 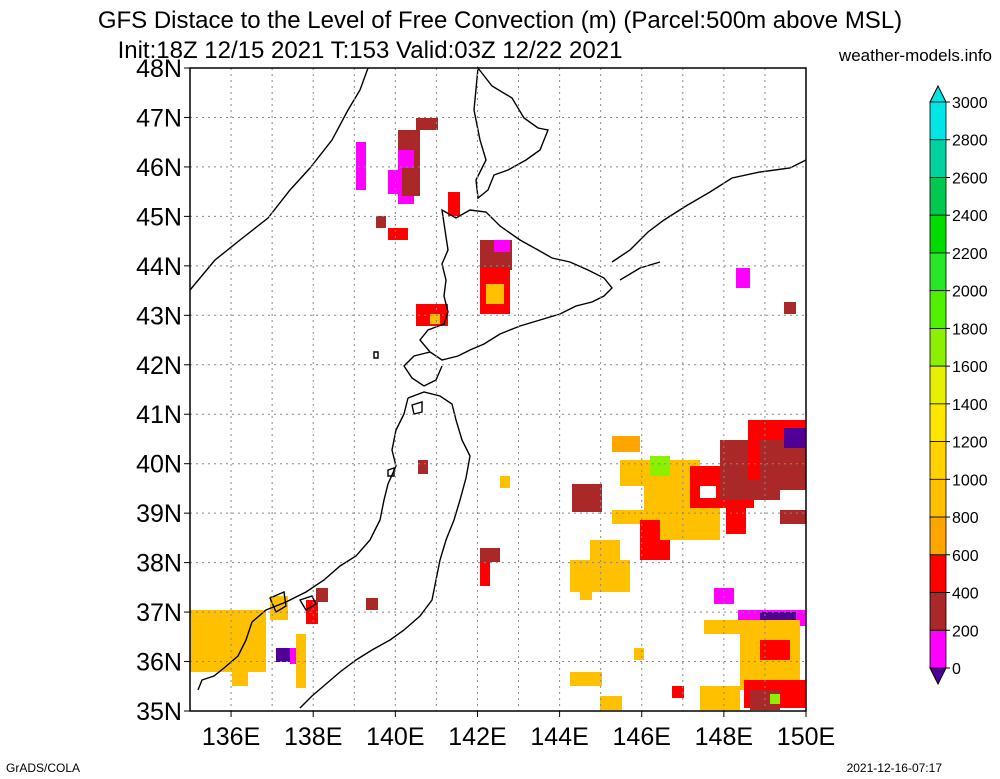 I want to click on colorbar-label: 600, so click(x=965, y=556).